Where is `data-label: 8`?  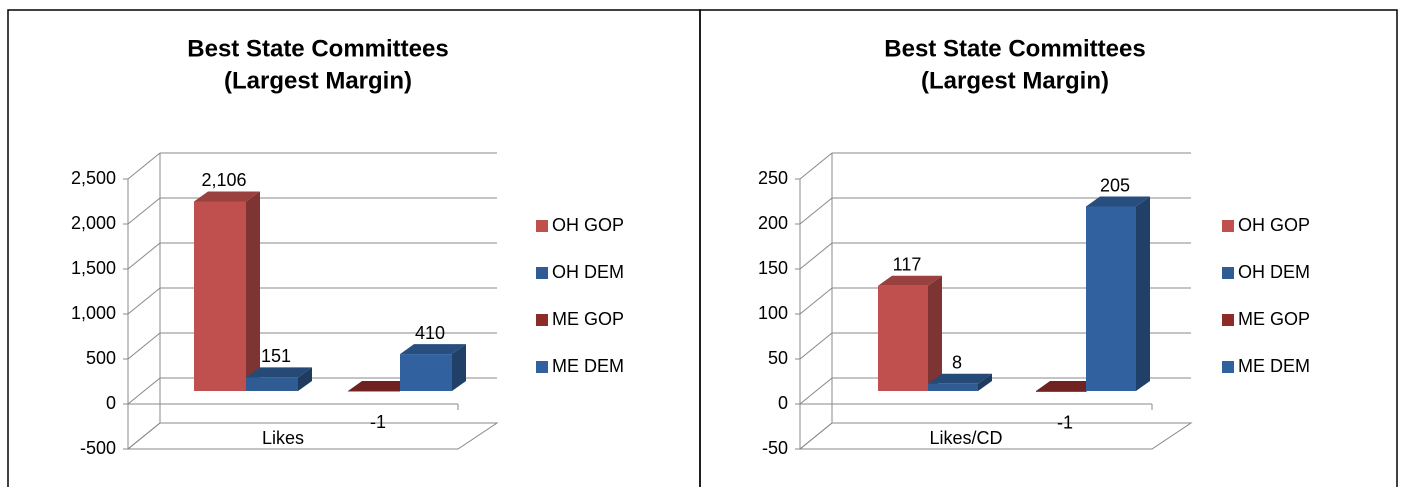 data-label: 8 is located at coordinates (957, 363).